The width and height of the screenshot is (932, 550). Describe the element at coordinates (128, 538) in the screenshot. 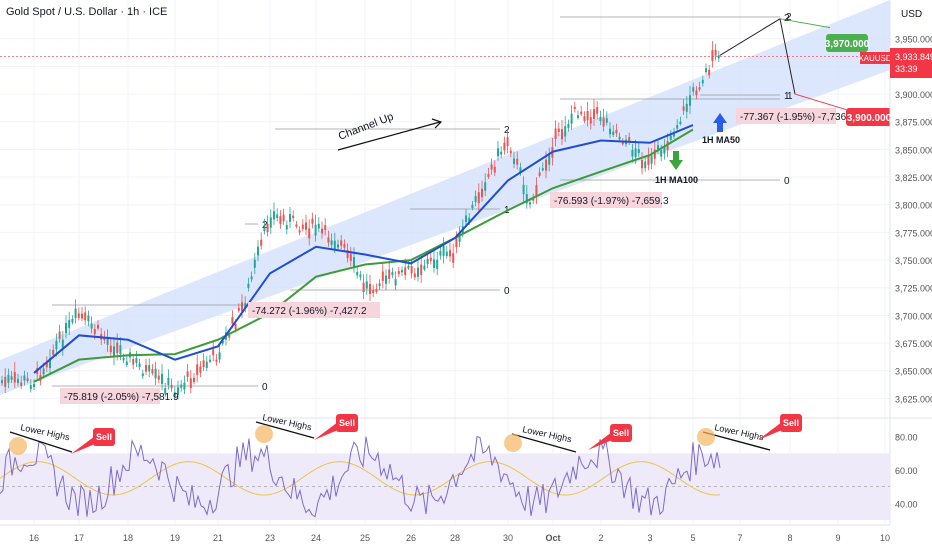

I see `time-tick-label: 18` at that location.